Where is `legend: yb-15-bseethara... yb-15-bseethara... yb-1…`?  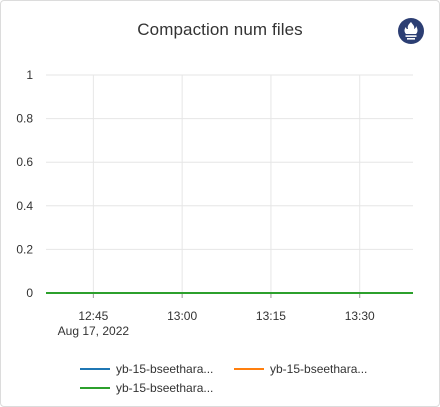
legend: yb-15-bseethara... yb-15-bseethara... yb-1… is located at coordinates (223, 378).